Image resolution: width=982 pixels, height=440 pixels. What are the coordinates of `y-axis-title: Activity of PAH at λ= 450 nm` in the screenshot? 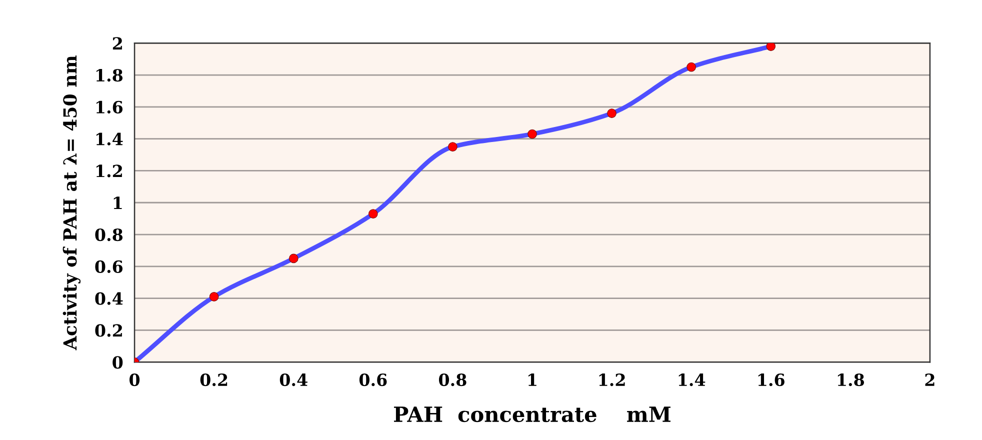 It's located at (71, 203).